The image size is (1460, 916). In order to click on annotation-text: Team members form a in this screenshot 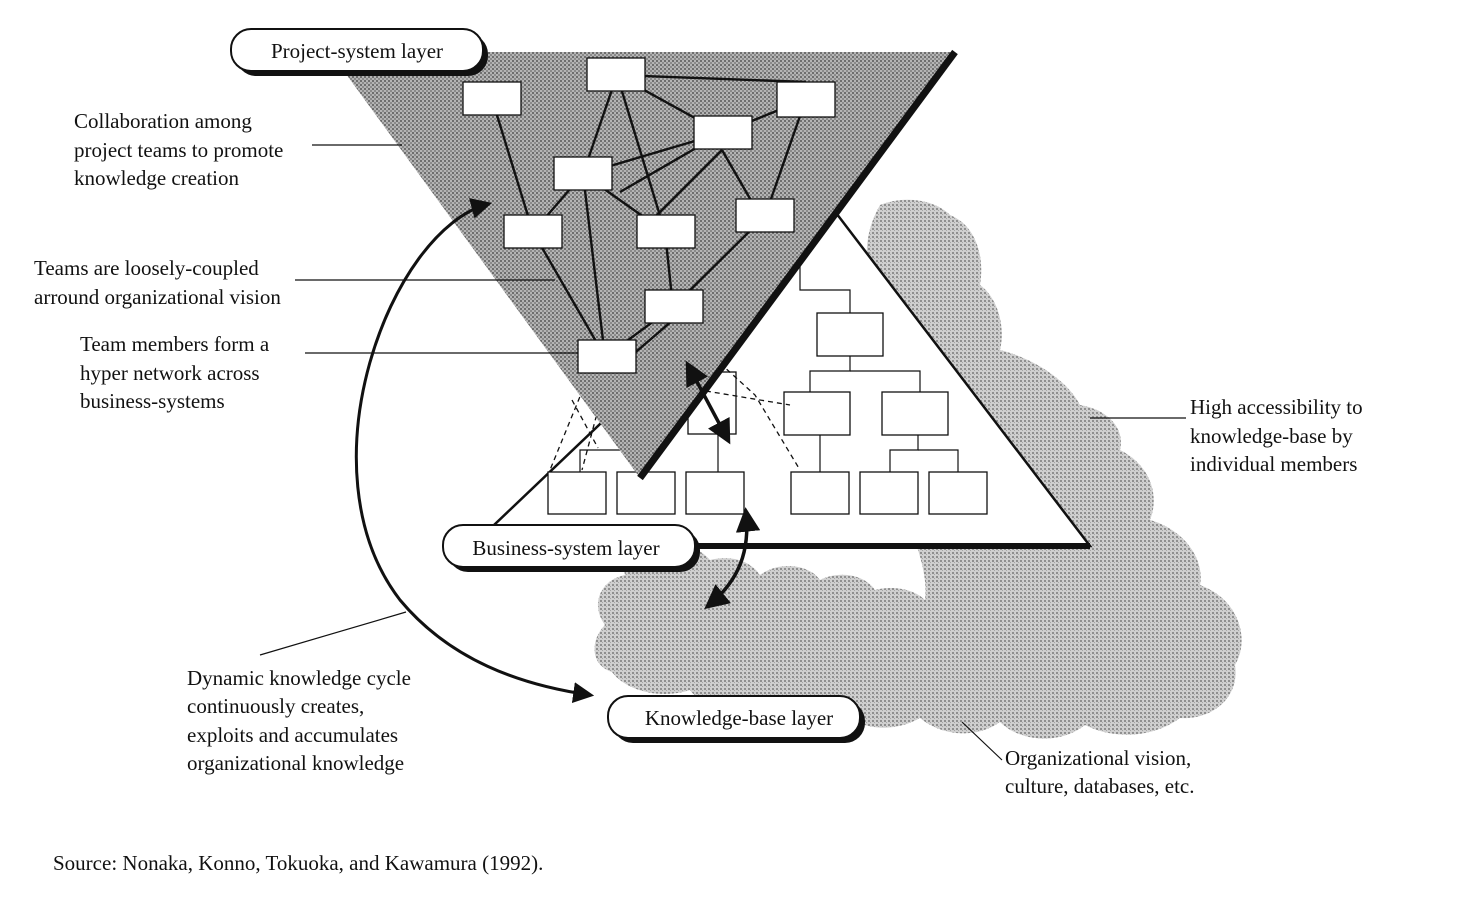, I will do `click(175, 344)`.